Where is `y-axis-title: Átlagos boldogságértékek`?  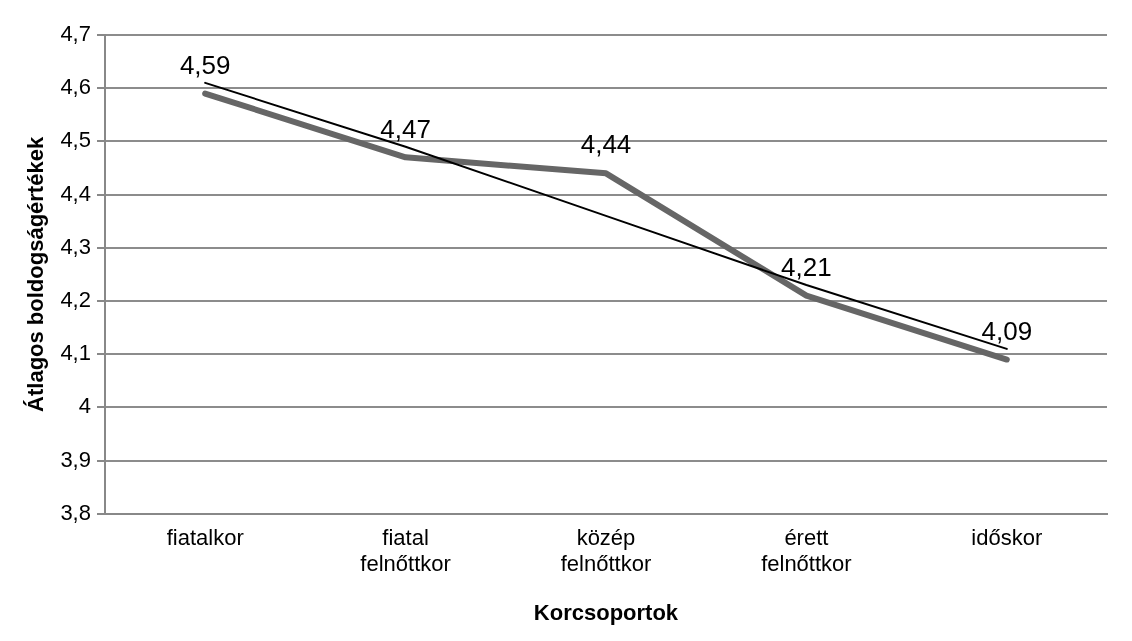
y-axis-title: Átlagos boldogságértékek is located at coordinates (36, 274).